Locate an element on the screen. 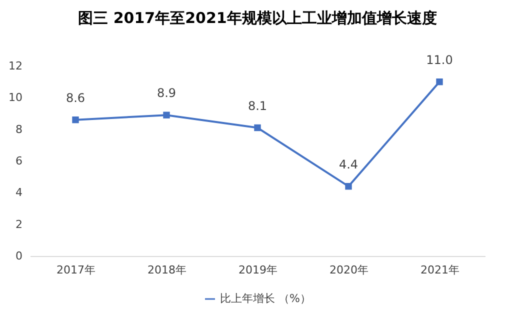  text: 11.0 is located at coordinates (439, 59).